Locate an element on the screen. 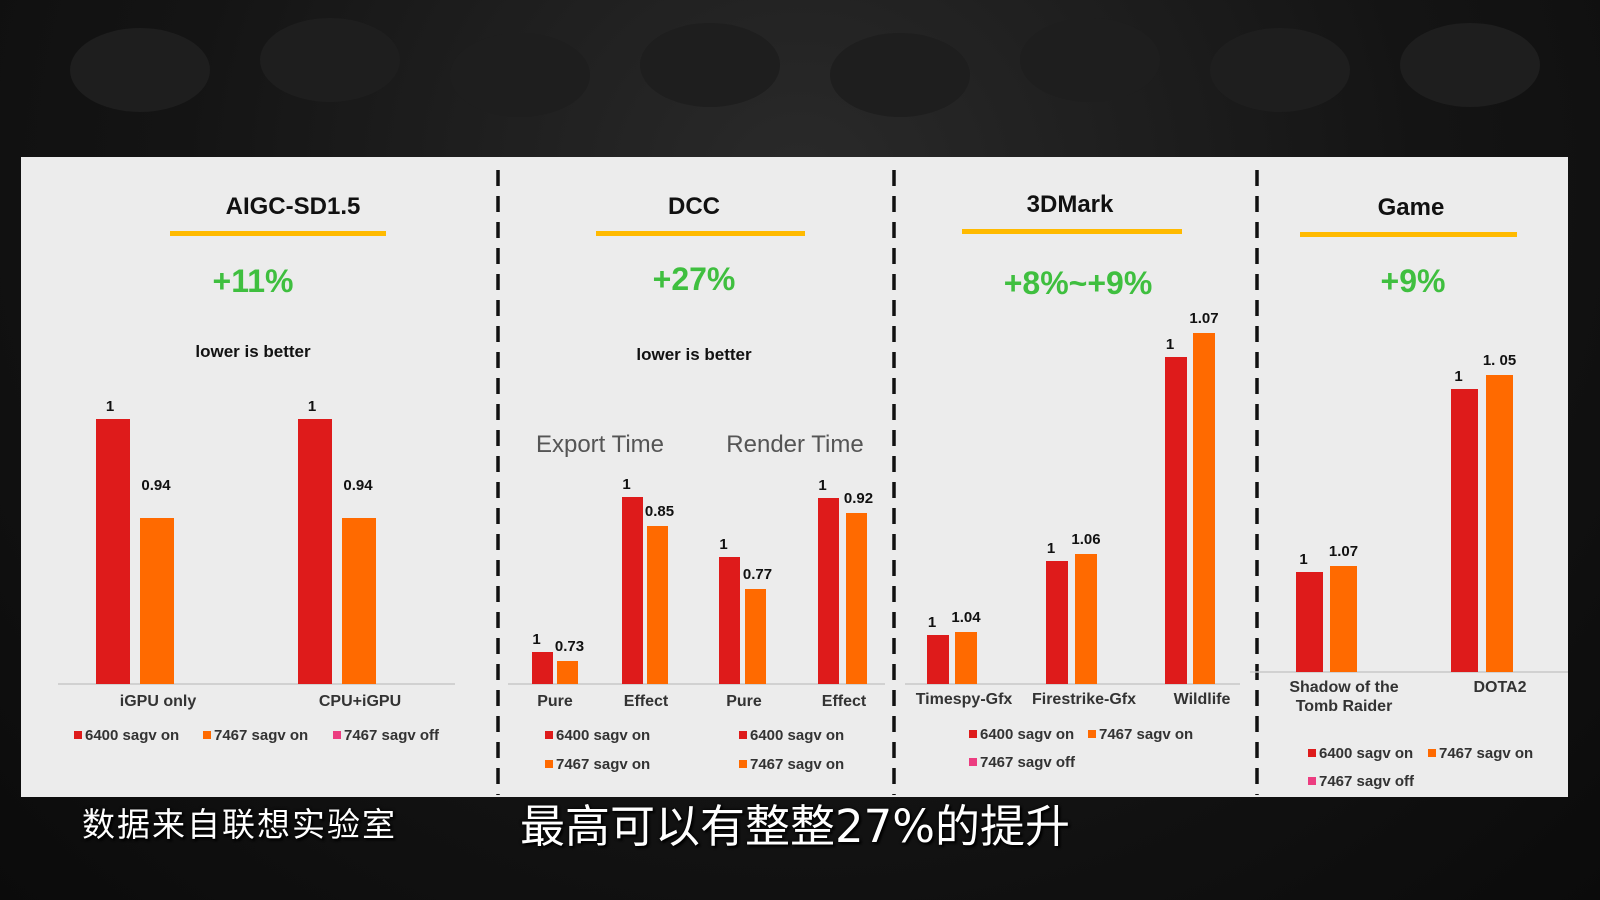 This screenshot has height=900, width=1600. data-label: 0.77 is located at coordinates (757, 574).